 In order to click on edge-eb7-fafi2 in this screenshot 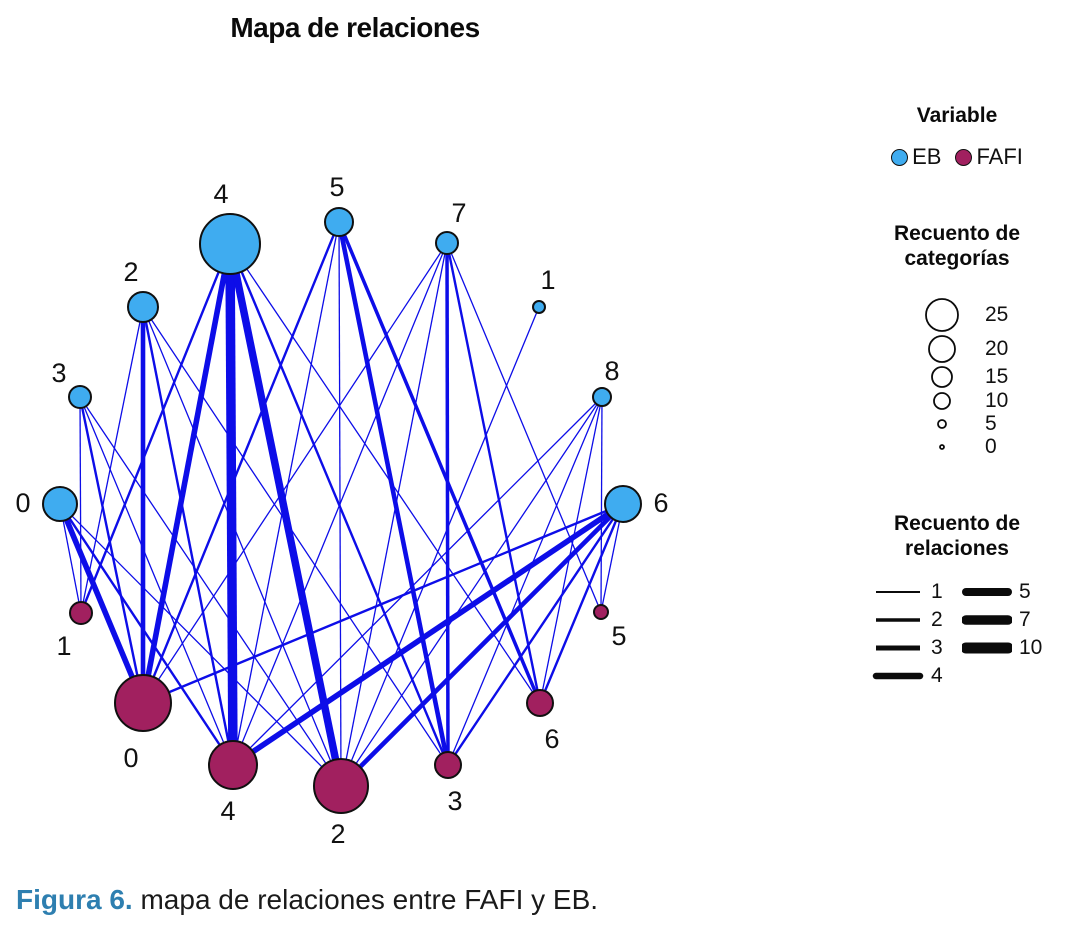, I will do `click(394, 514)`.